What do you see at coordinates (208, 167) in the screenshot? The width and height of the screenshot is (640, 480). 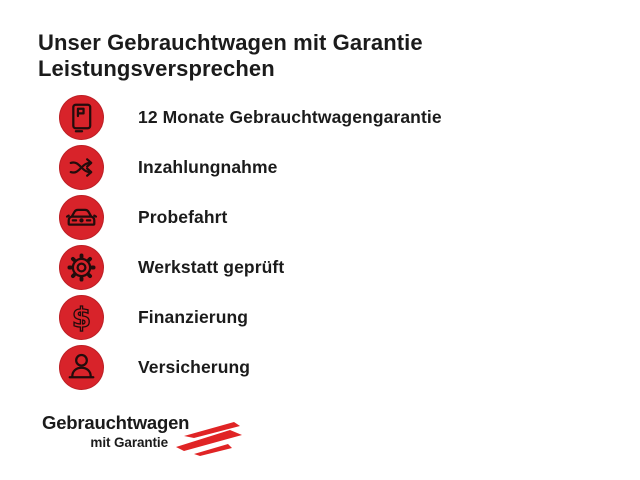 I see `benefit-label: Inzahlungnahme` at bounding box center [208, 167].